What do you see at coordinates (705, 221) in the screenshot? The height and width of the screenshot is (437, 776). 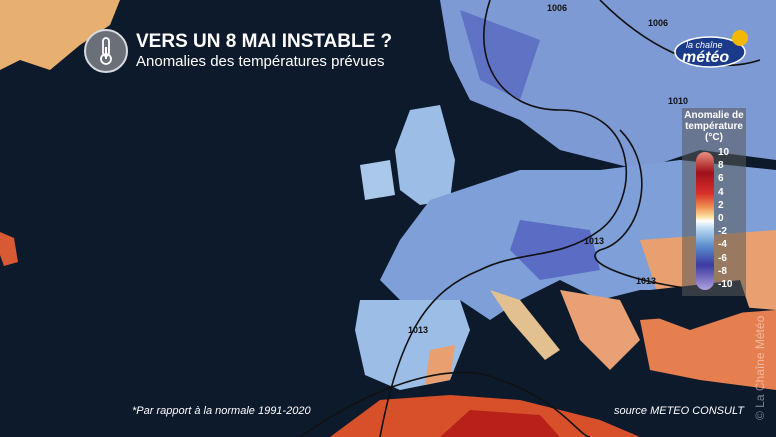 I see `color-scale-bar` at bounding box center [705, 221].